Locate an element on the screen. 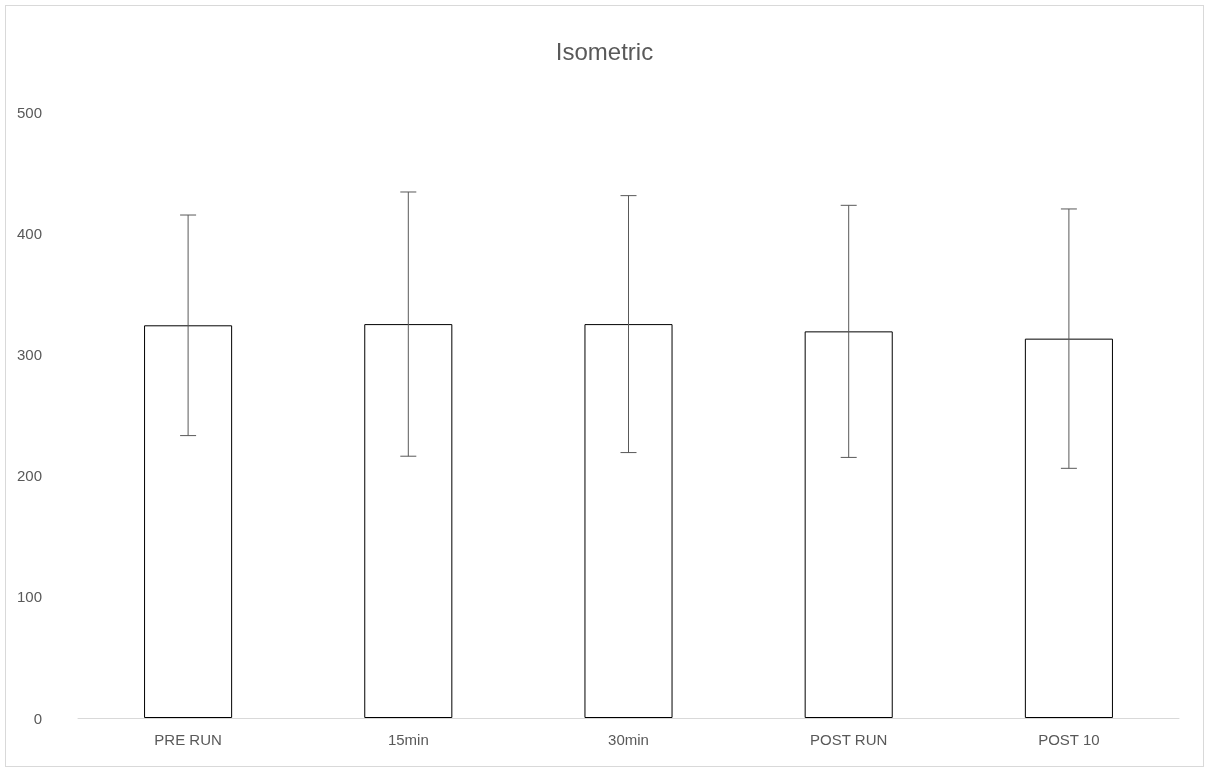  y-tick-label: 400 is located at coordinates (29, 233).